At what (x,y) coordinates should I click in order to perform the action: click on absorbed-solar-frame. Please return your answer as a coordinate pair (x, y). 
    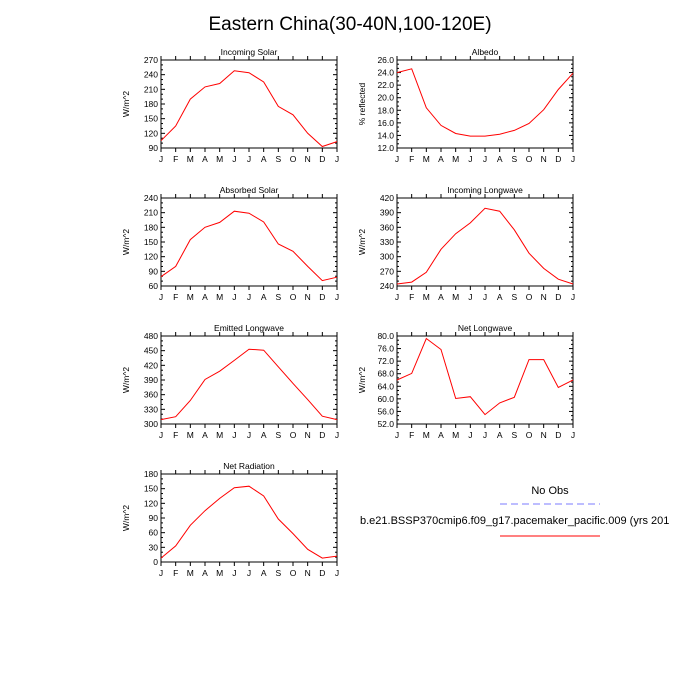
    Looking at the image, I should click on (249, 242).